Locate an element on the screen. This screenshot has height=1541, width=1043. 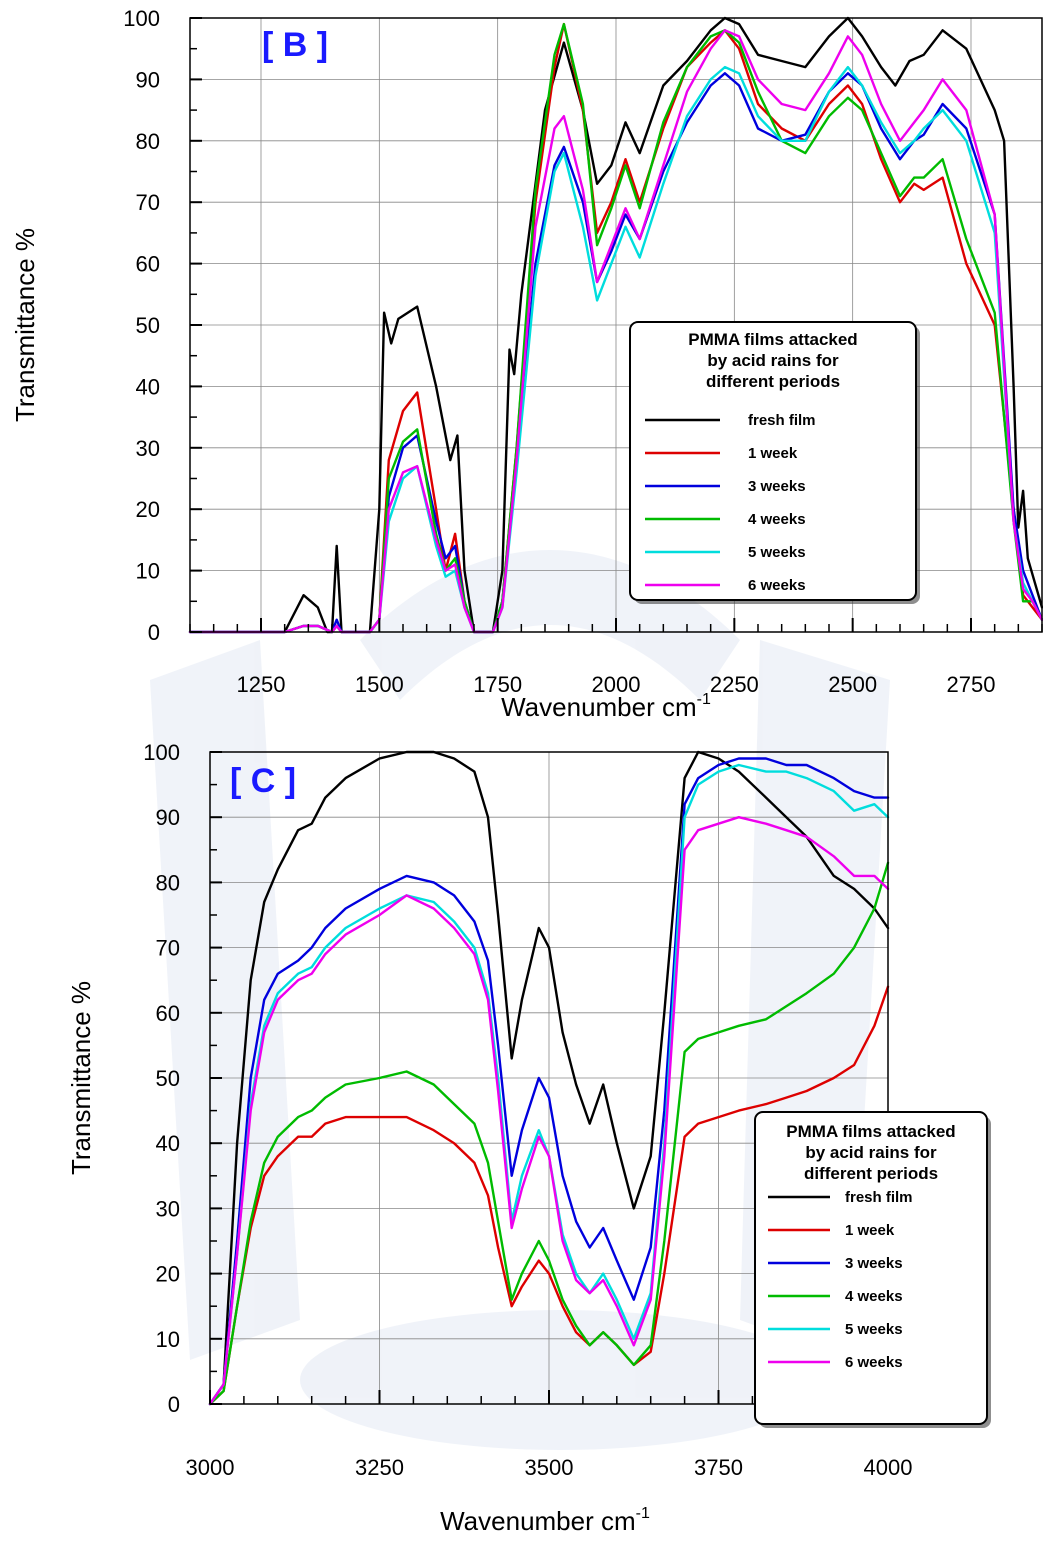
x-ticks-b: 1250 1500 1750 2000 2250 2500 2750 is located at coordinates (616, 657).